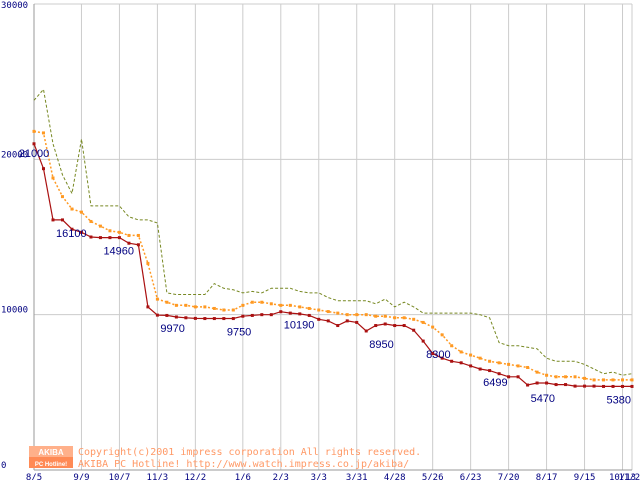  I want to click on x-tick-label: 6/23, so click(471, 476).